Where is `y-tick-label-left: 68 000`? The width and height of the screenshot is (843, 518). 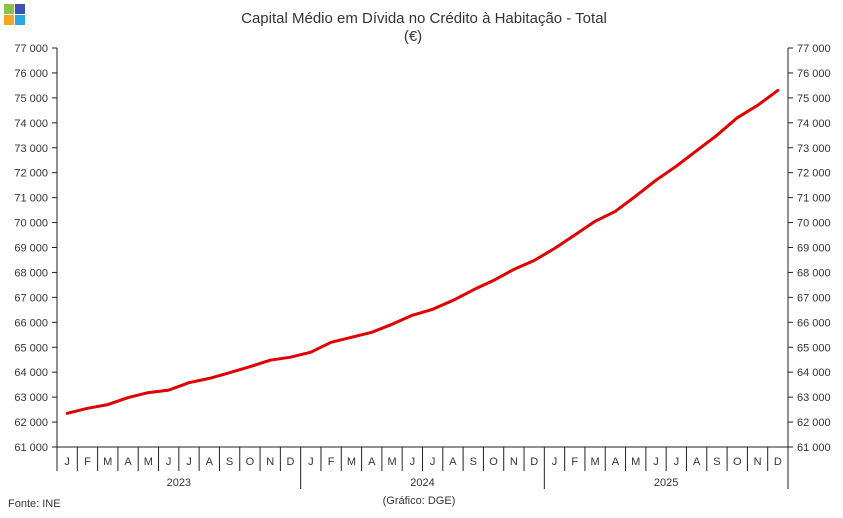
y-tick-label-left: 68 000 is located at coordinates (31, 273).